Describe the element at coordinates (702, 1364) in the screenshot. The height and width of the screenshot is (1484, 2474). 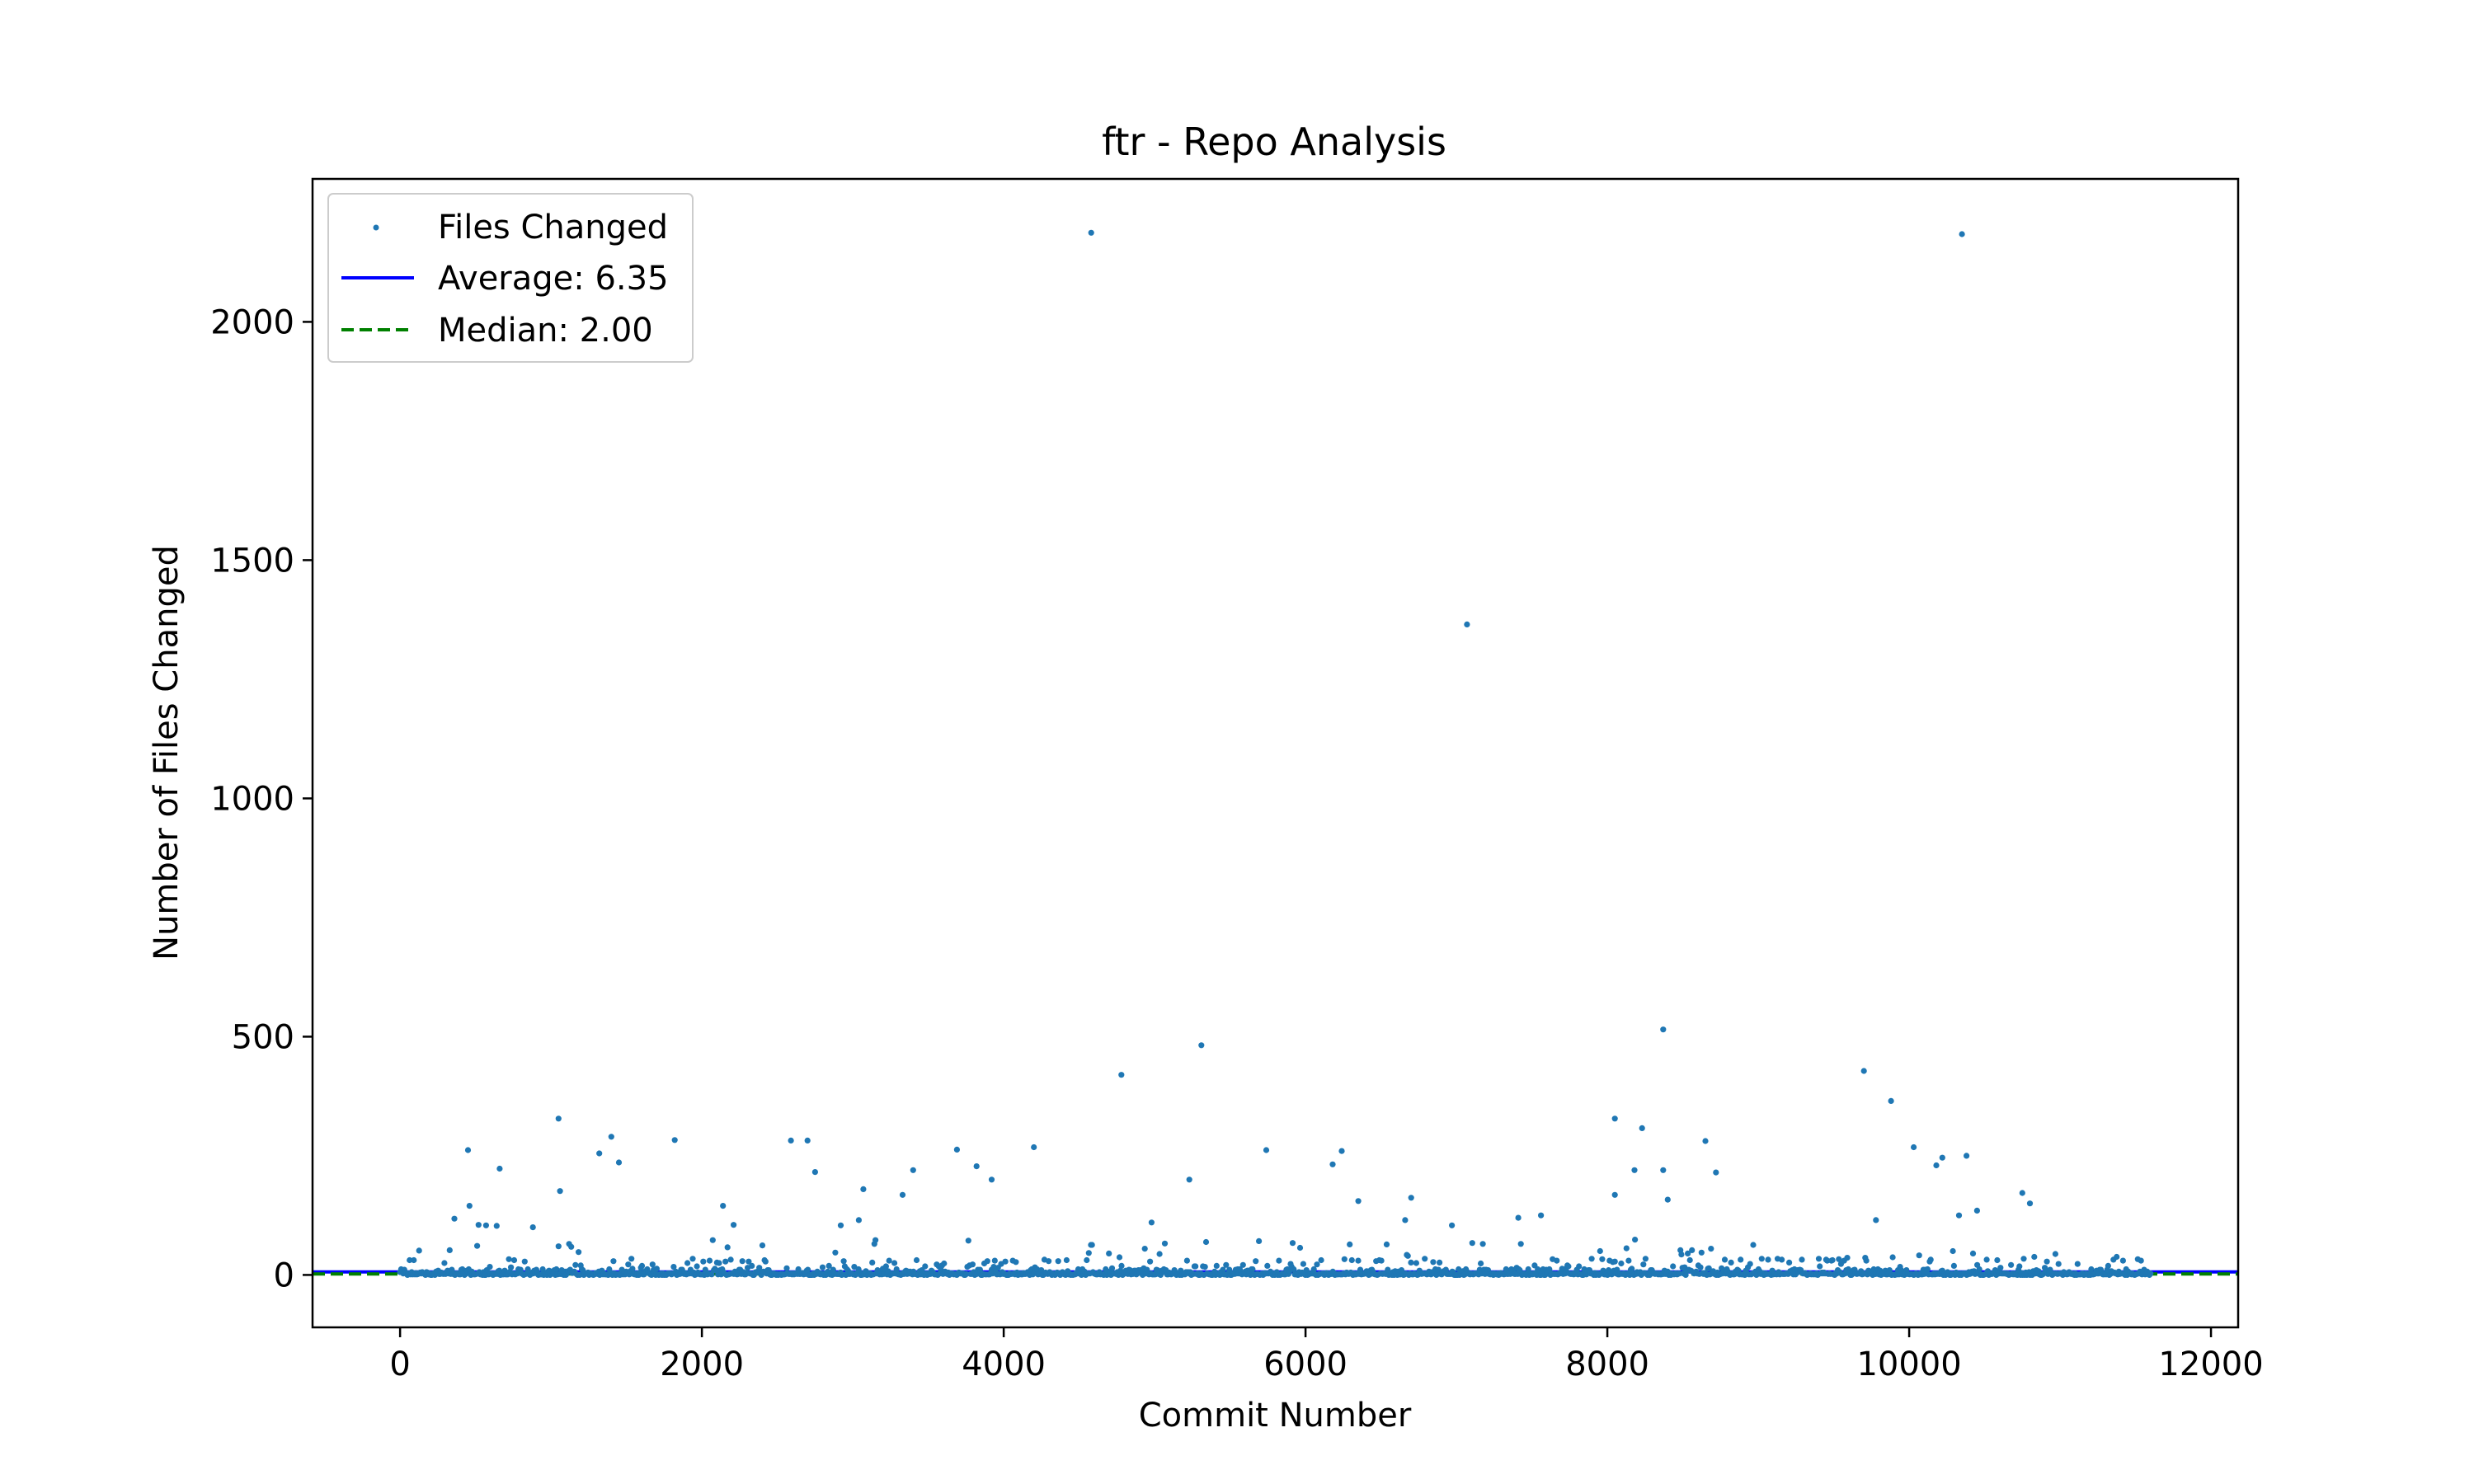
I see `x-tick-label: 2000` at that location.